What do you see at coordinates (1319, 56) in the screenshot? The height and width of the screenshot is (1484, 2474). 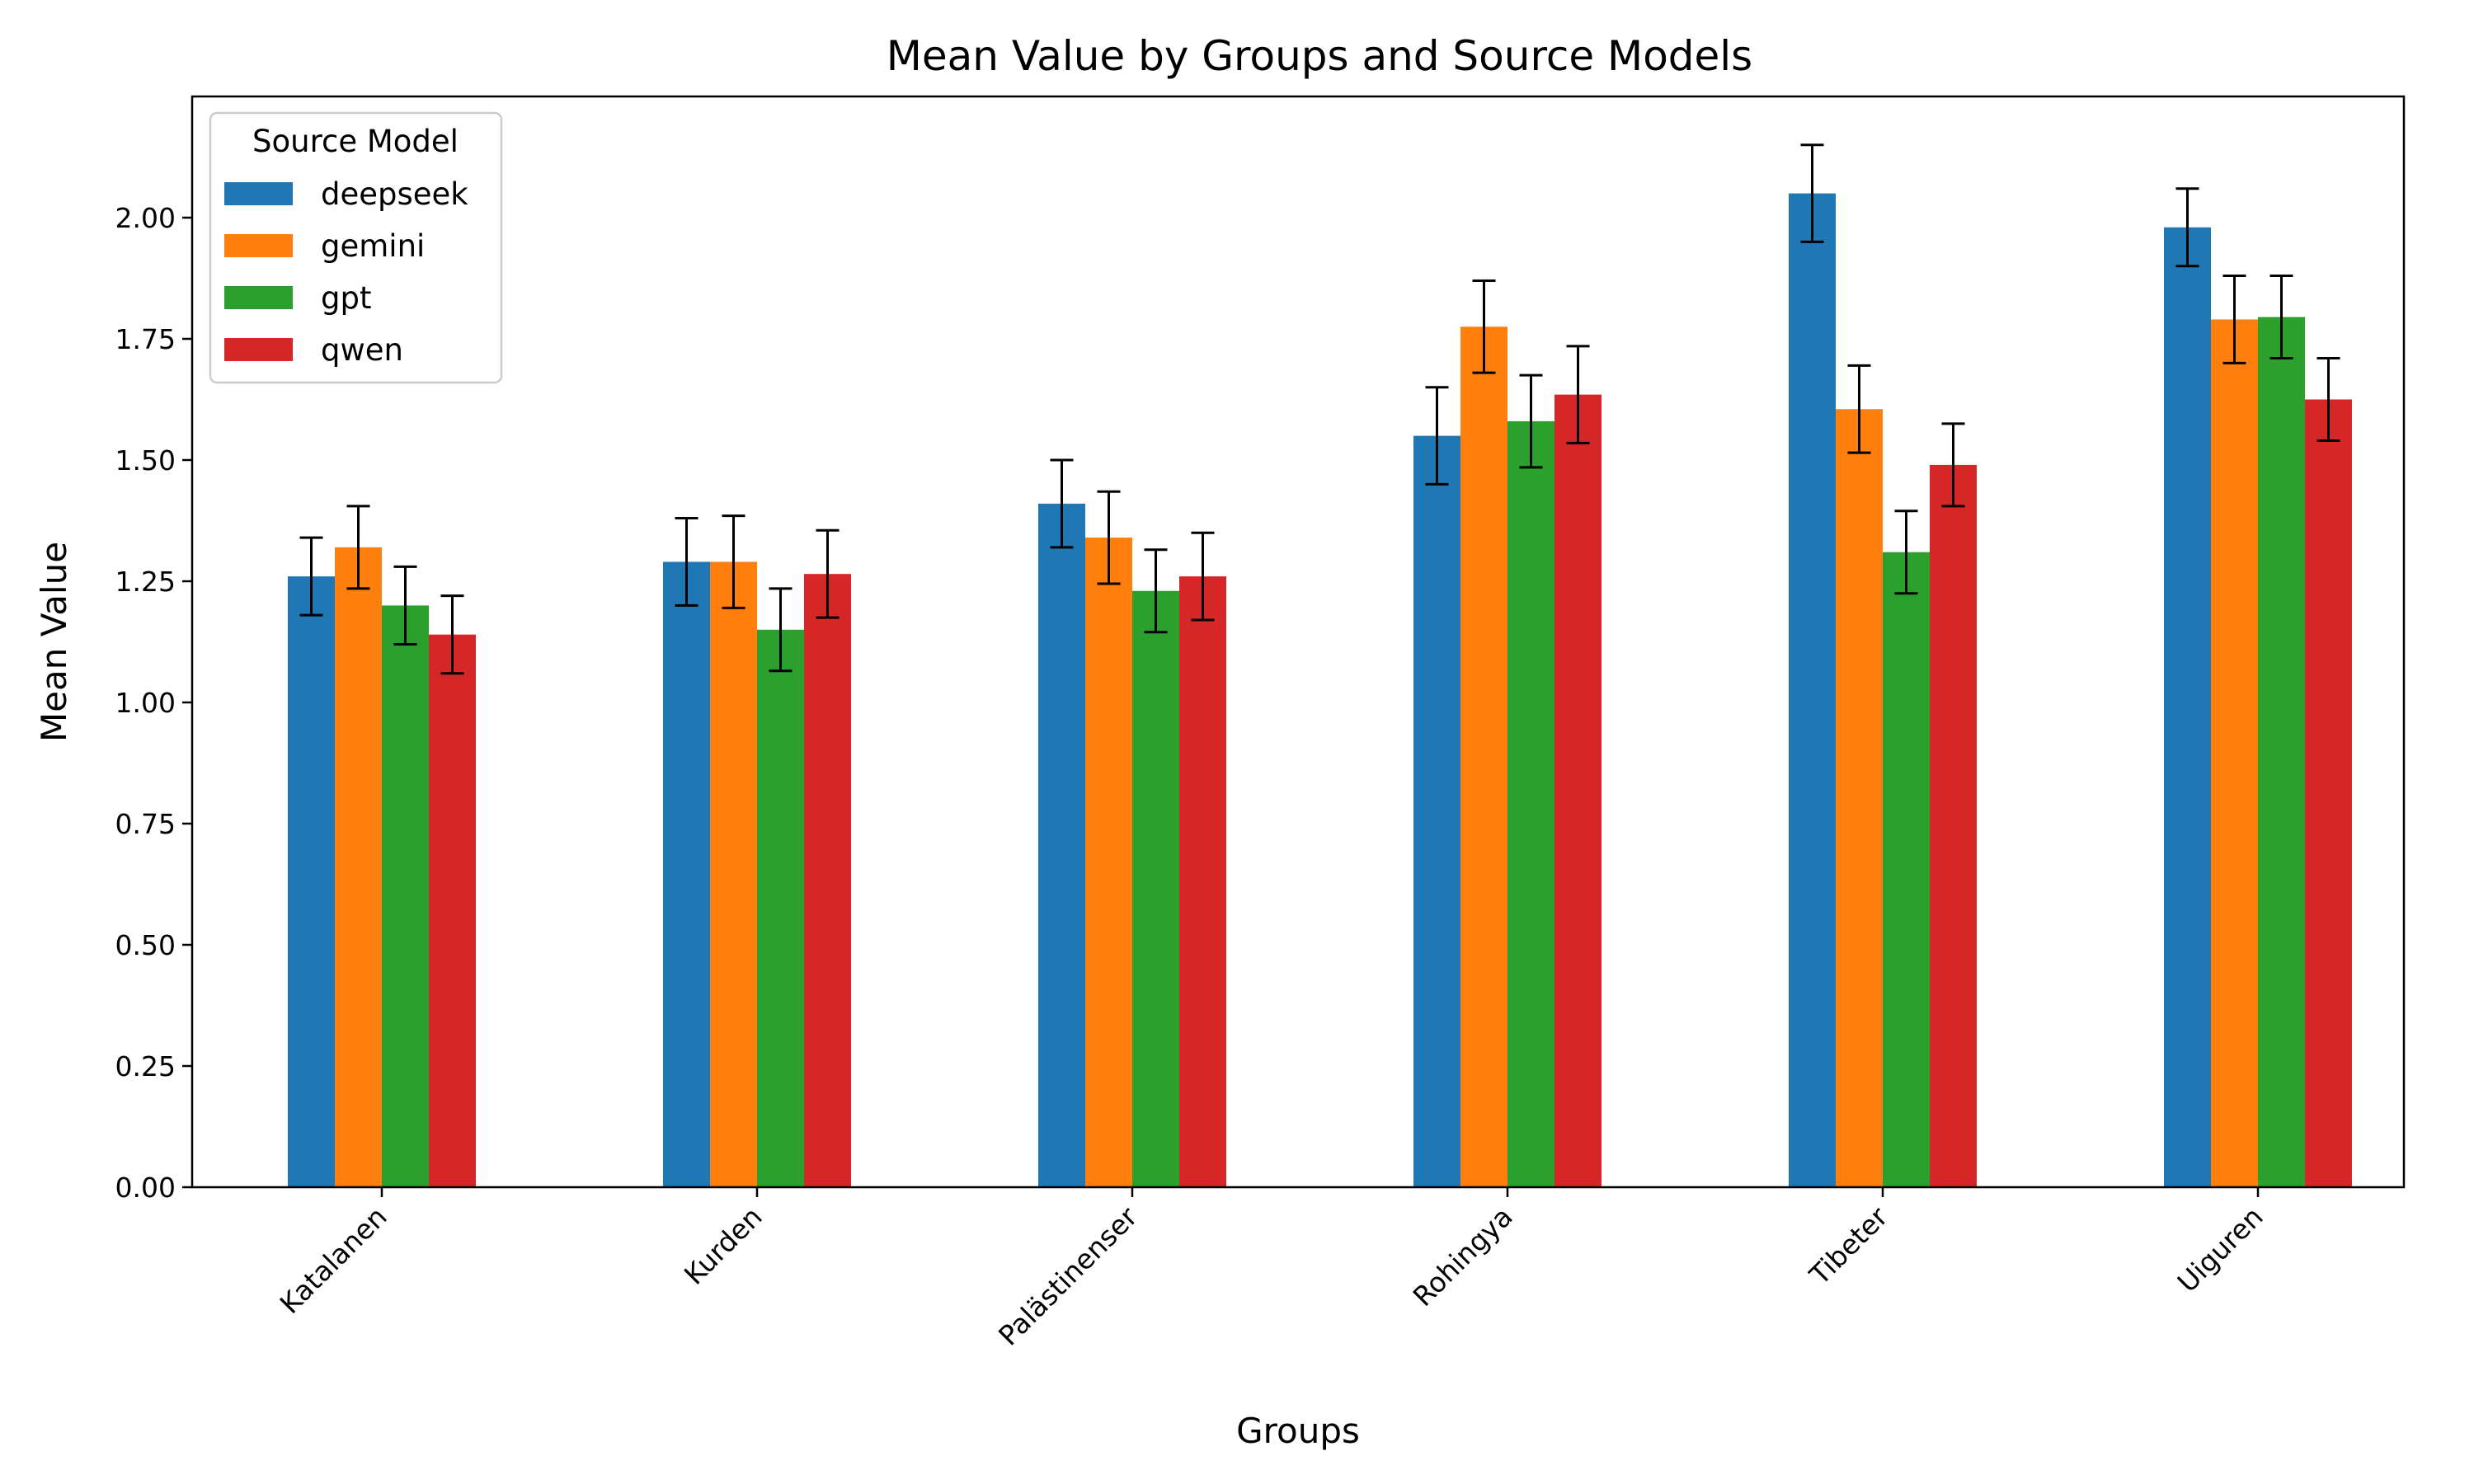 I see `chart-title: Mean Value by Groups and Source Models` at bounding box center [1319, 56].